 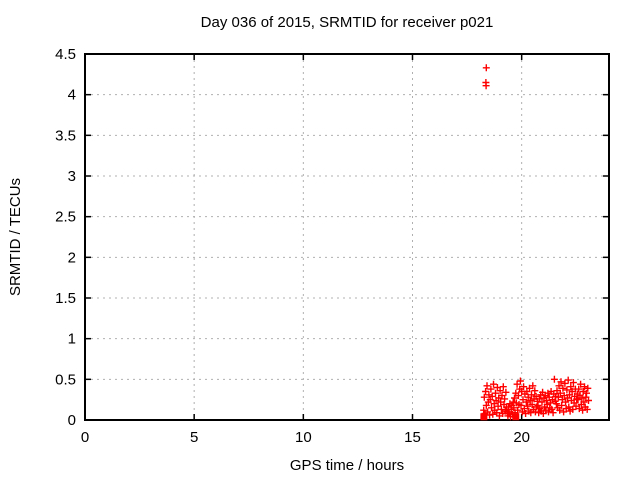 I want to click on x-tick-label: 0, so click(x=85, y=437).